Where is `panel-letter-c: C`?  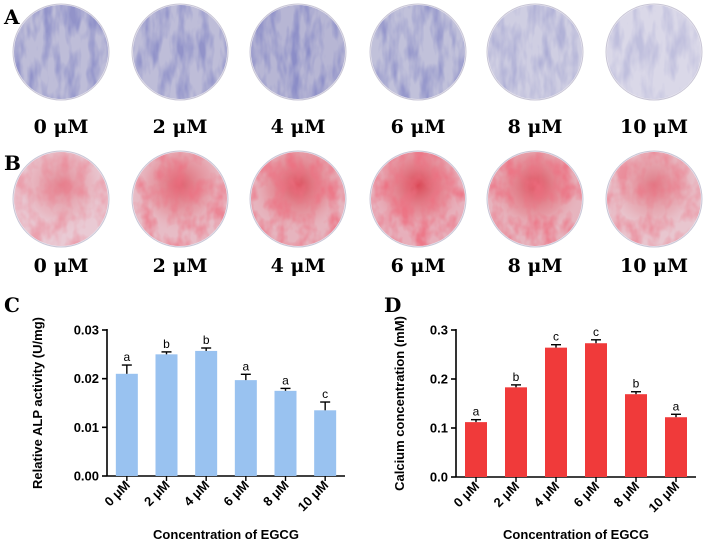 panel-letter-c: C is located at coordinates (12, 305).